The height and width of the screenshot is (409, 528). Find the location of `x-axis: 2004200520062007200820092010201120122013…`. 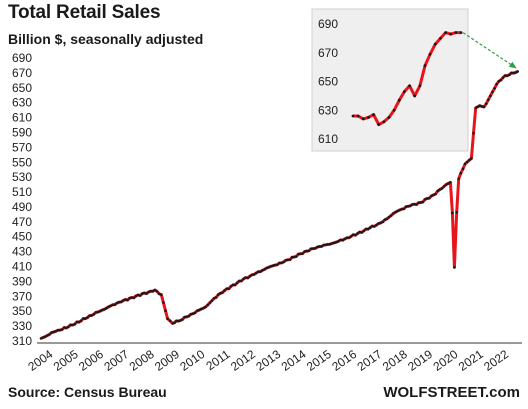

x-axis: 2004200520062007200820092010201120122013… is located at coordinates (268, 360).